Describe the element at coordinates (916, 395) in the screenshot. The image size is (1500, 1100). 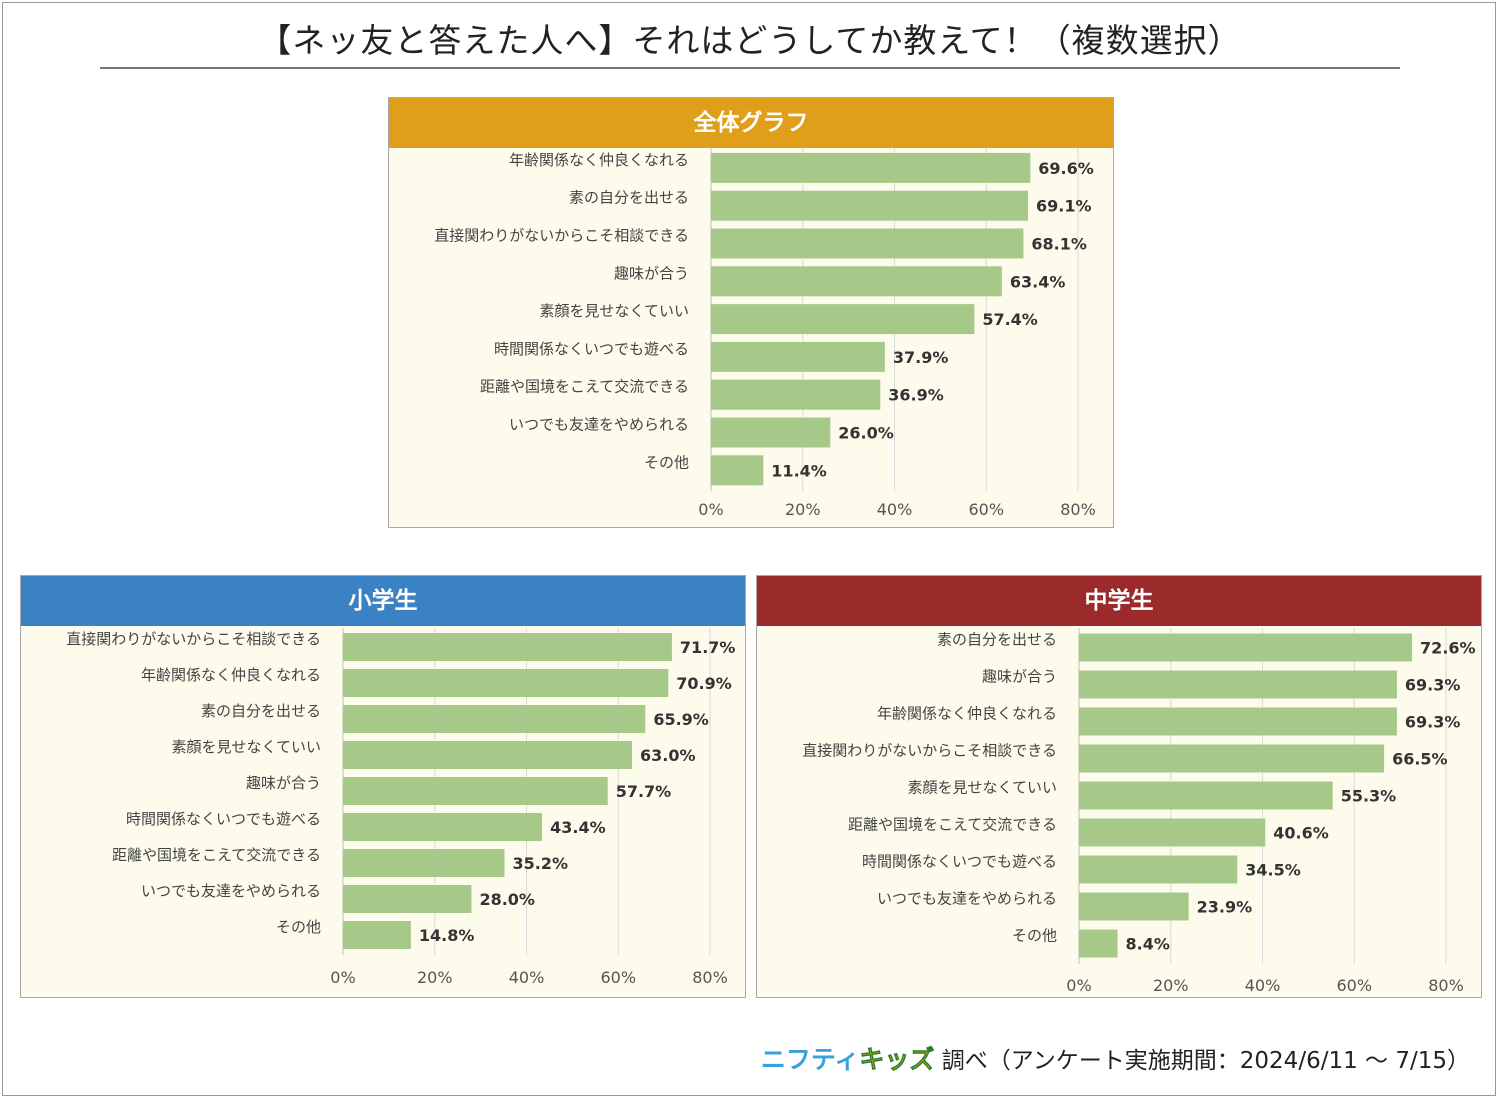
I see `data-label: 36.9%` at that location.